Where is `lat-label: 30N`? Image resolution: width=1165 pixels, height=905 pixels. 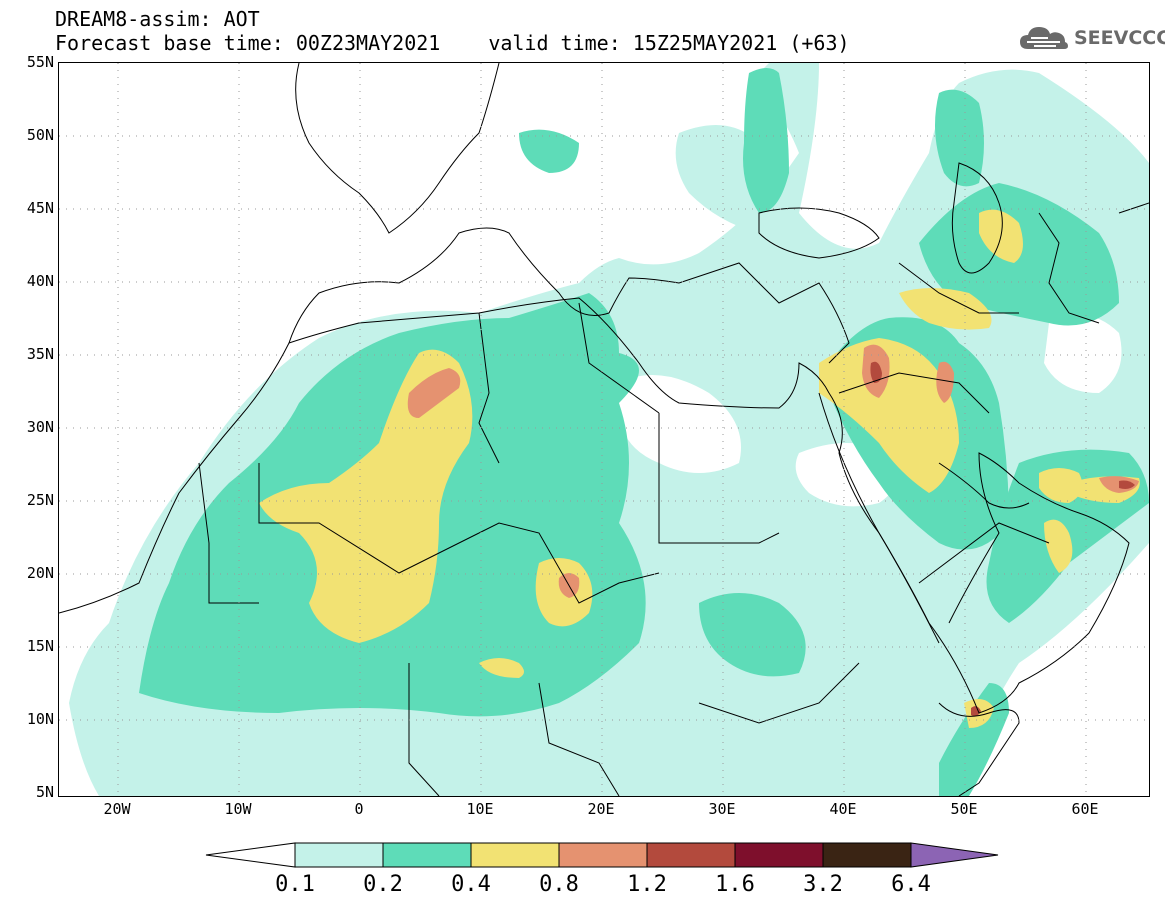
lat-label: 30N is located at coordinates (40, 427).